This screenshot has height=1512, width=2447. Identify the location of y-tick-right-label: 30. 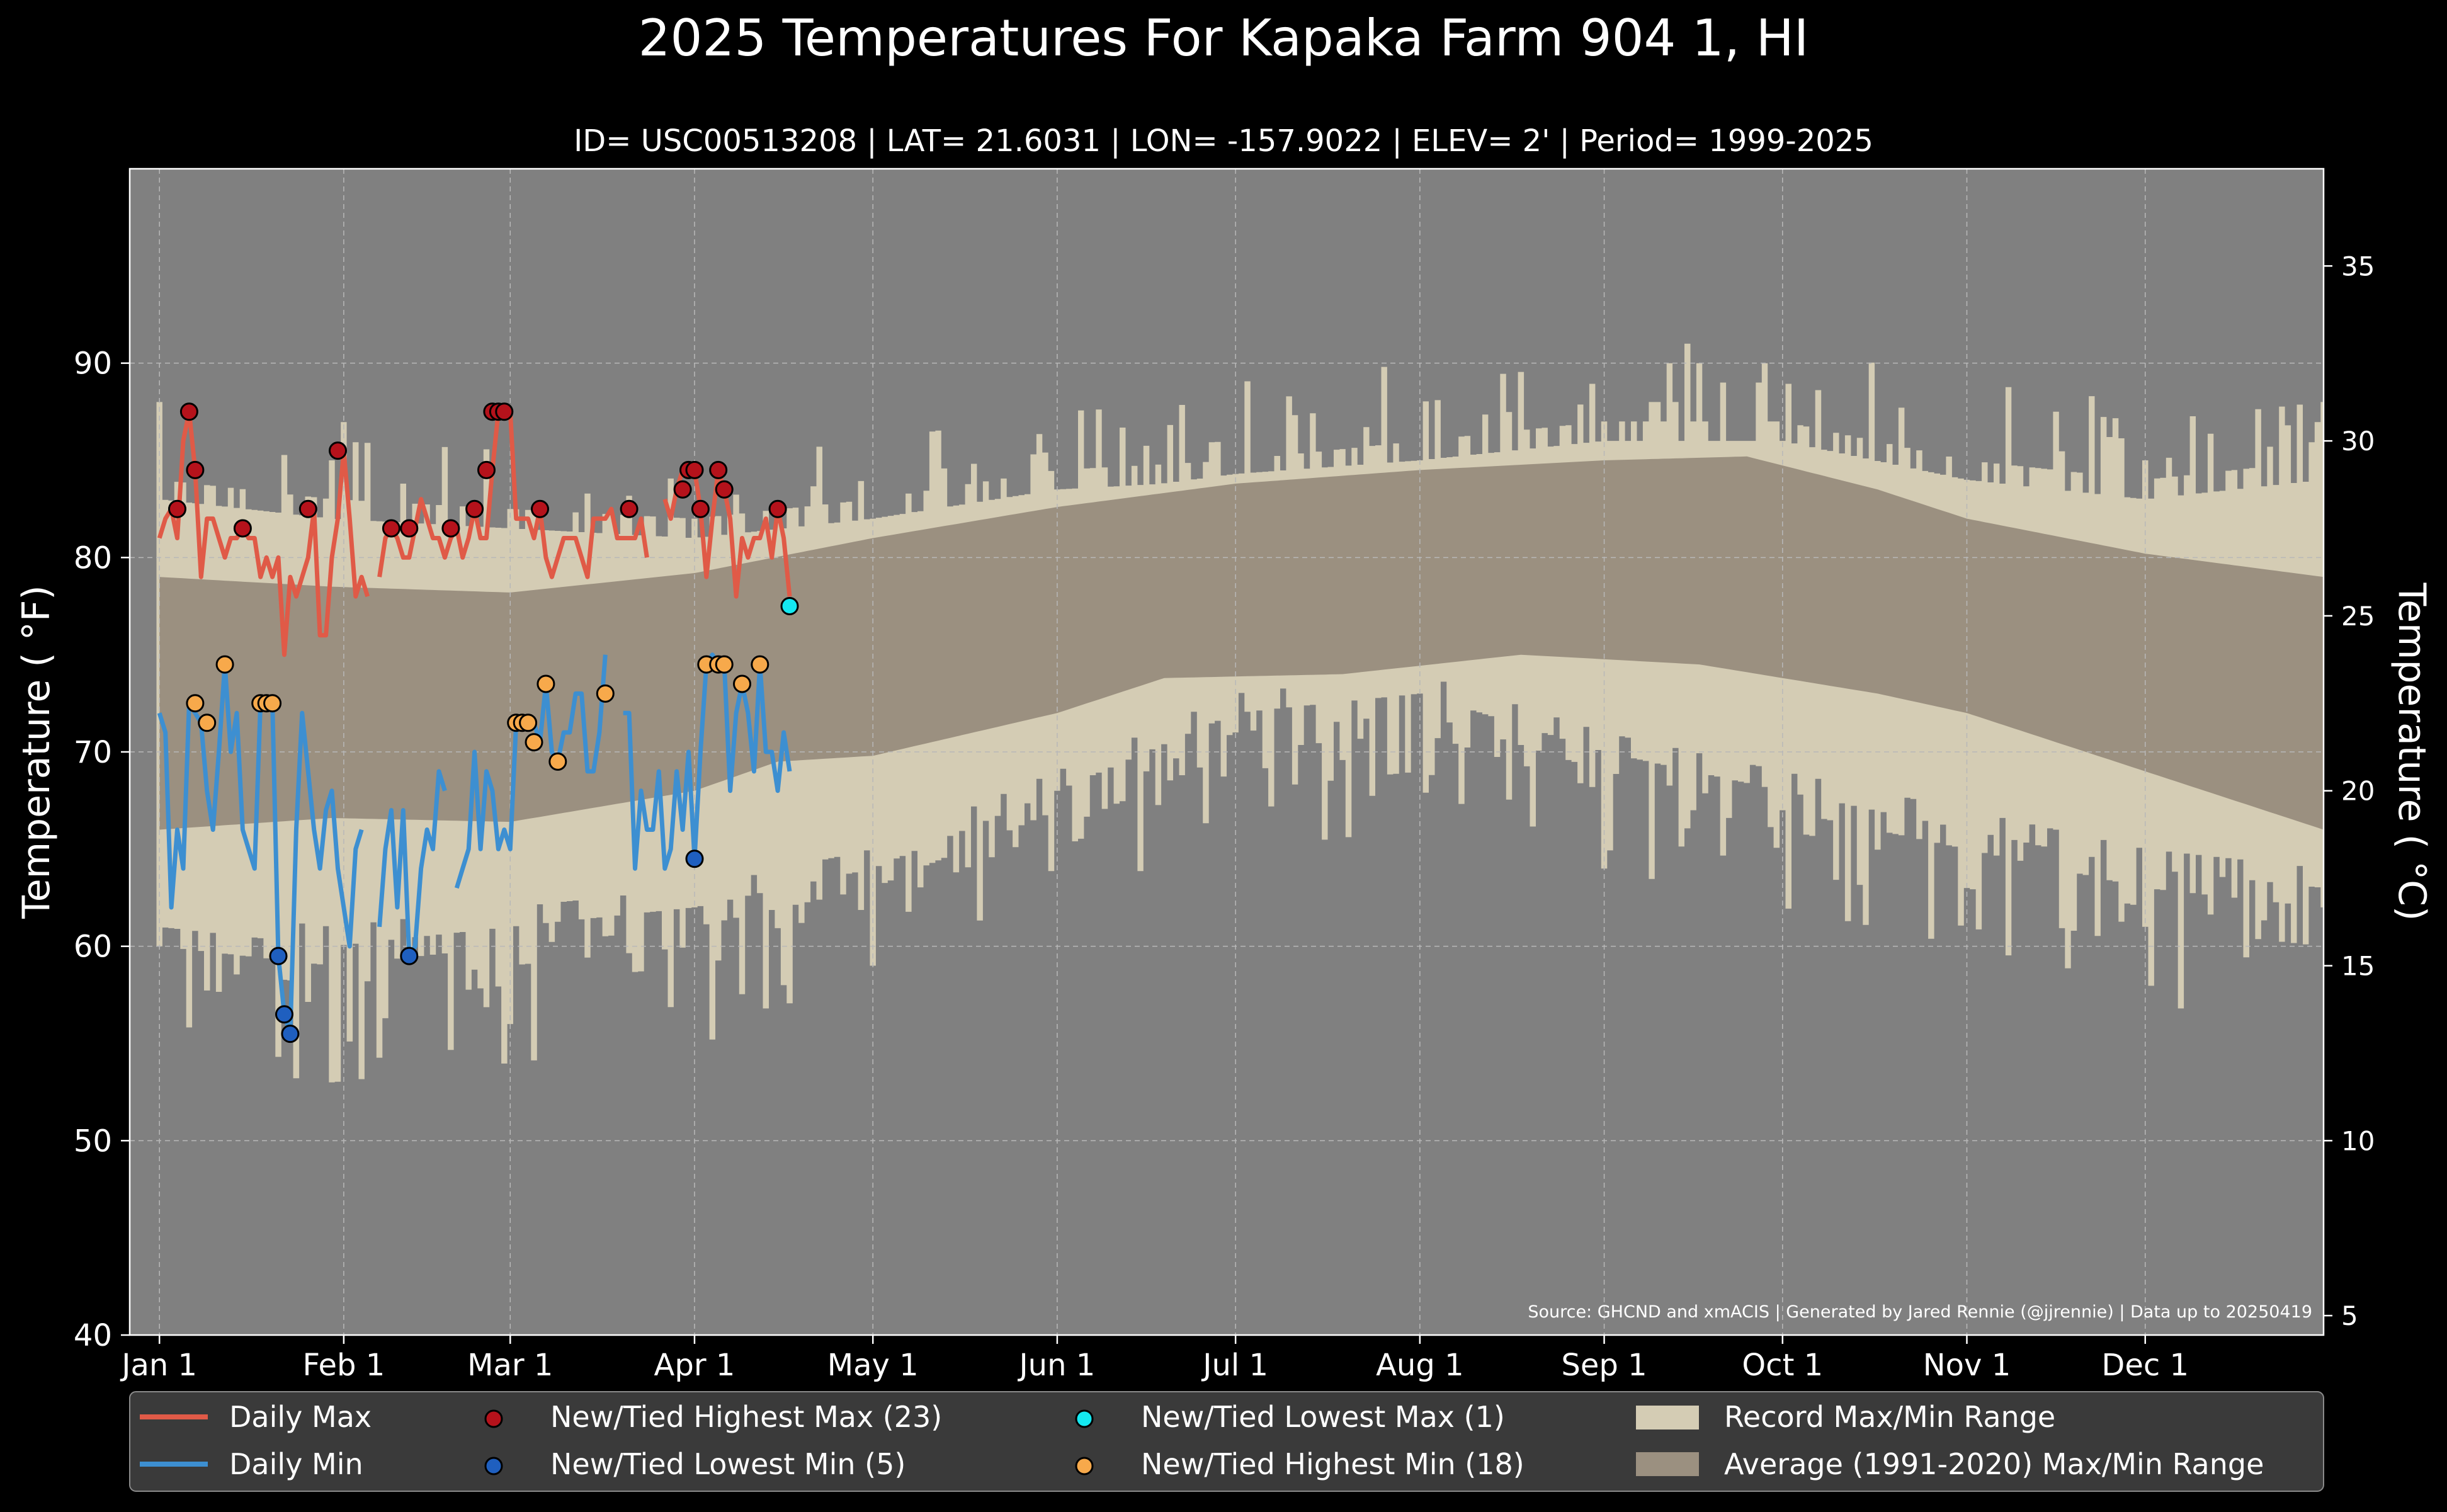
(2358, 442).